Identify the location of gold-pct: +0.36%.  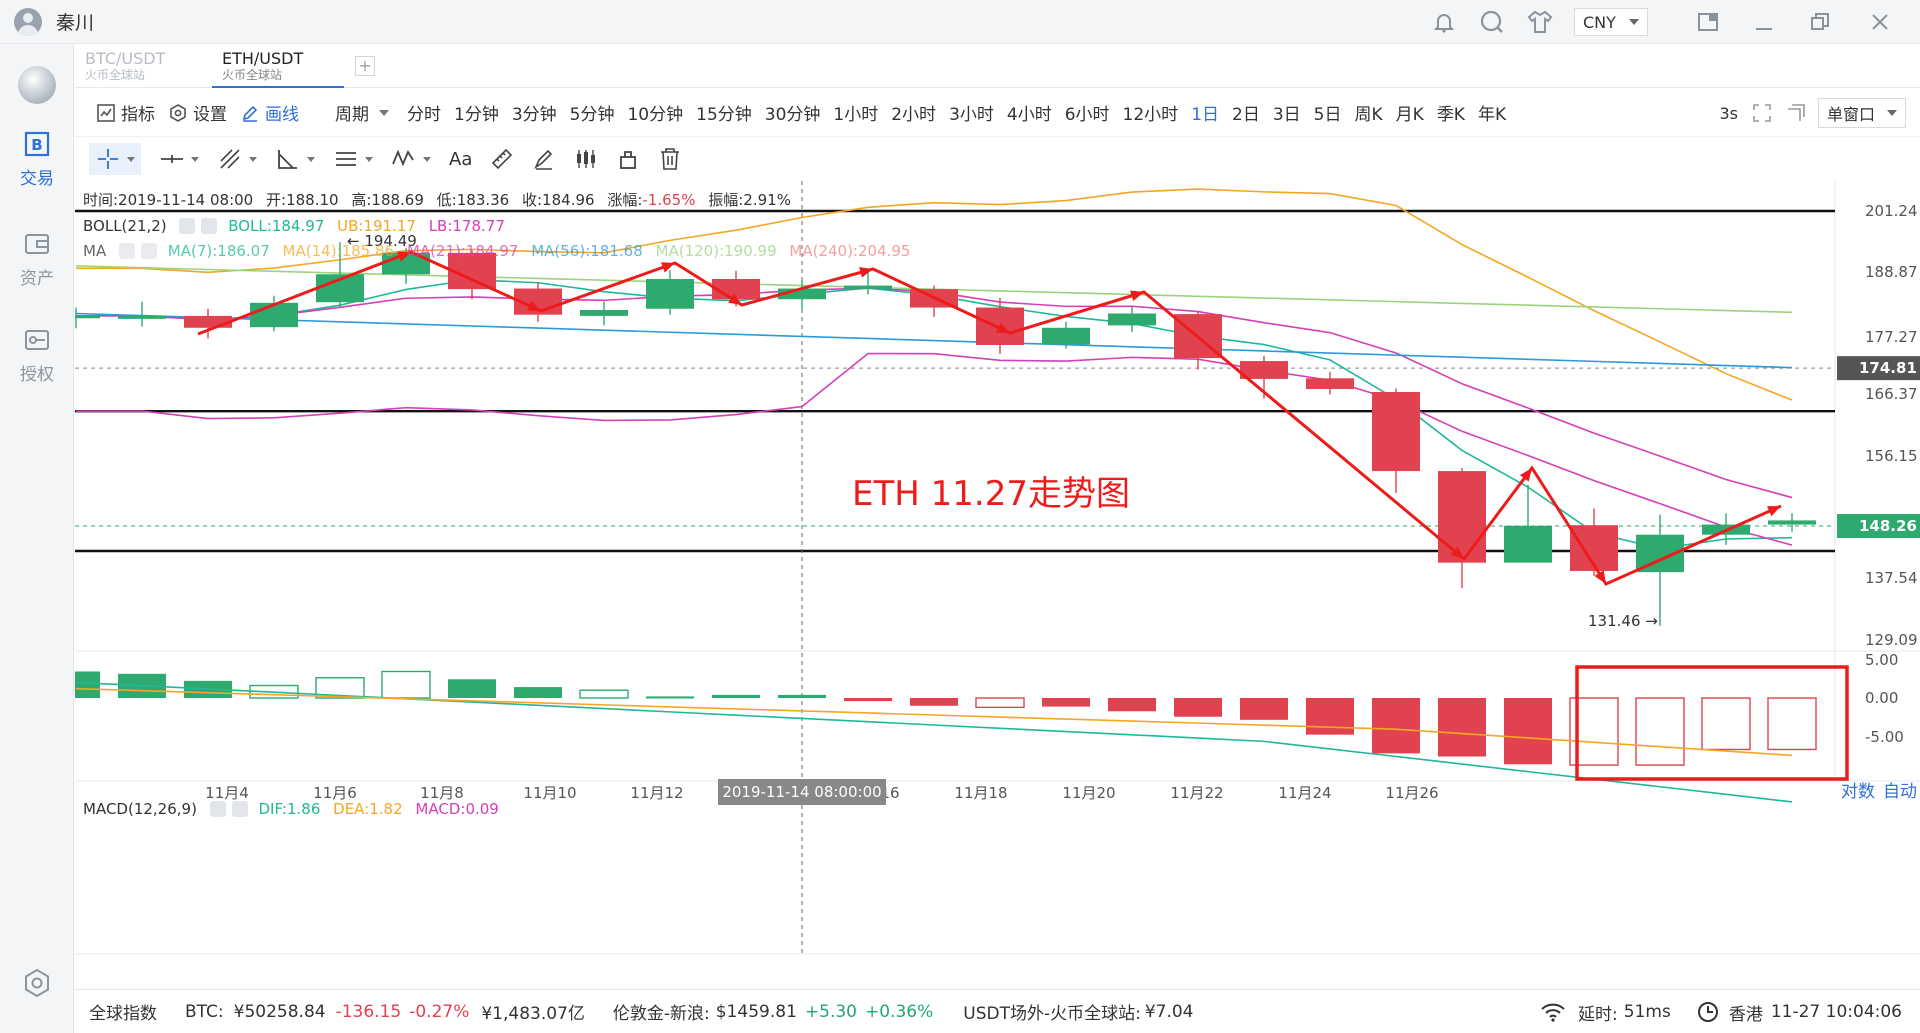
(899, 1011).